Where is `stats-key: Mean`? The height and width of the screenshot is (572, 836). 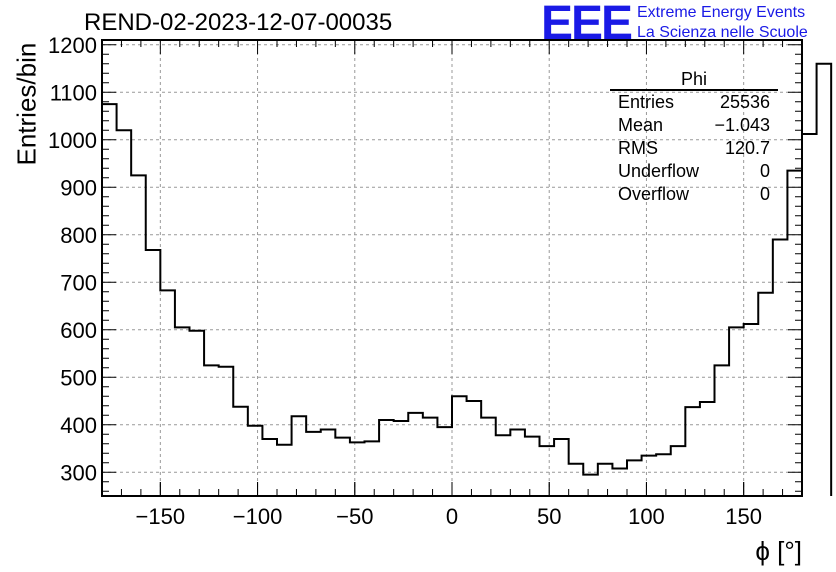 stats-key: Mean is located at coordinates (641, 125).